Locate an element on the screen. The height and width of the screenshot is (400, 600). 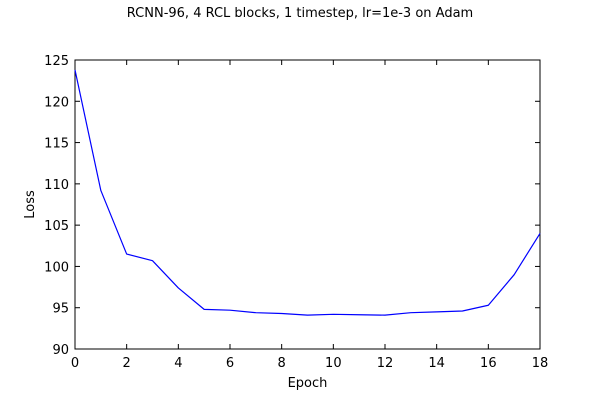
y-axis-label: Loss is located at coordinates (30, 204).